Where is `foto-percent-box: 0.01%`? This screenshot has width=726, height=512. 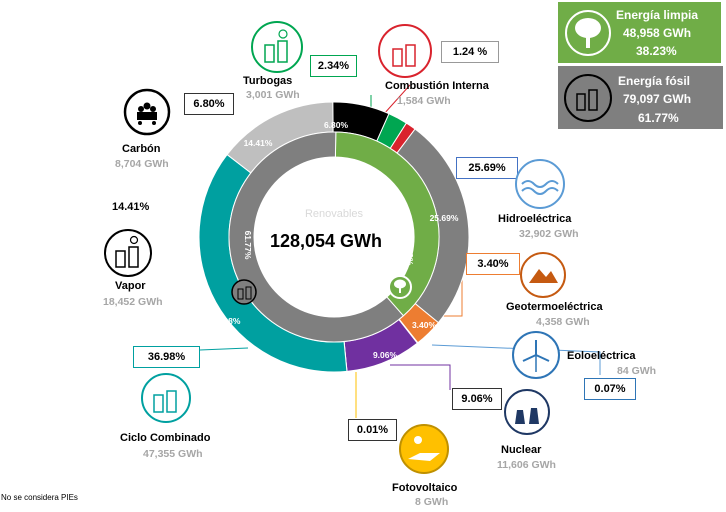
foto-percent-box: 0.01% is located at coordinates (372, 430).